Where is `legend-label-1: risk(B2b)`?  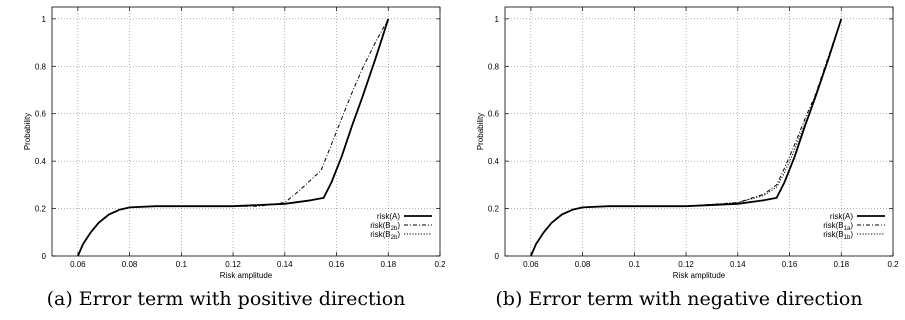
legend-label-1: risk(B2b) is located at coordinates (385, 226).